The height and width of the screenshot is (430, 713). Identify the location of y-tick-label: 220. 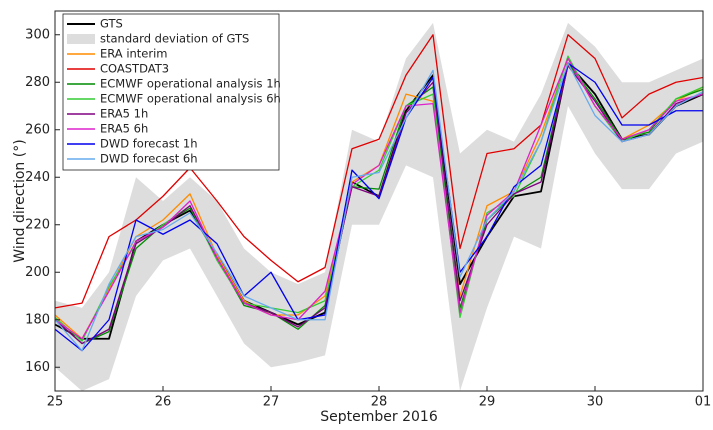
(37, 224).